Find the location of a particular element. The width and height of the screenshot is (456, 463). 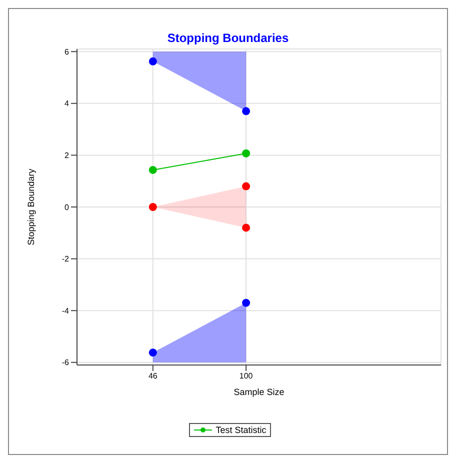

y-tick-label: 4 is located at coordinates (67, 103).